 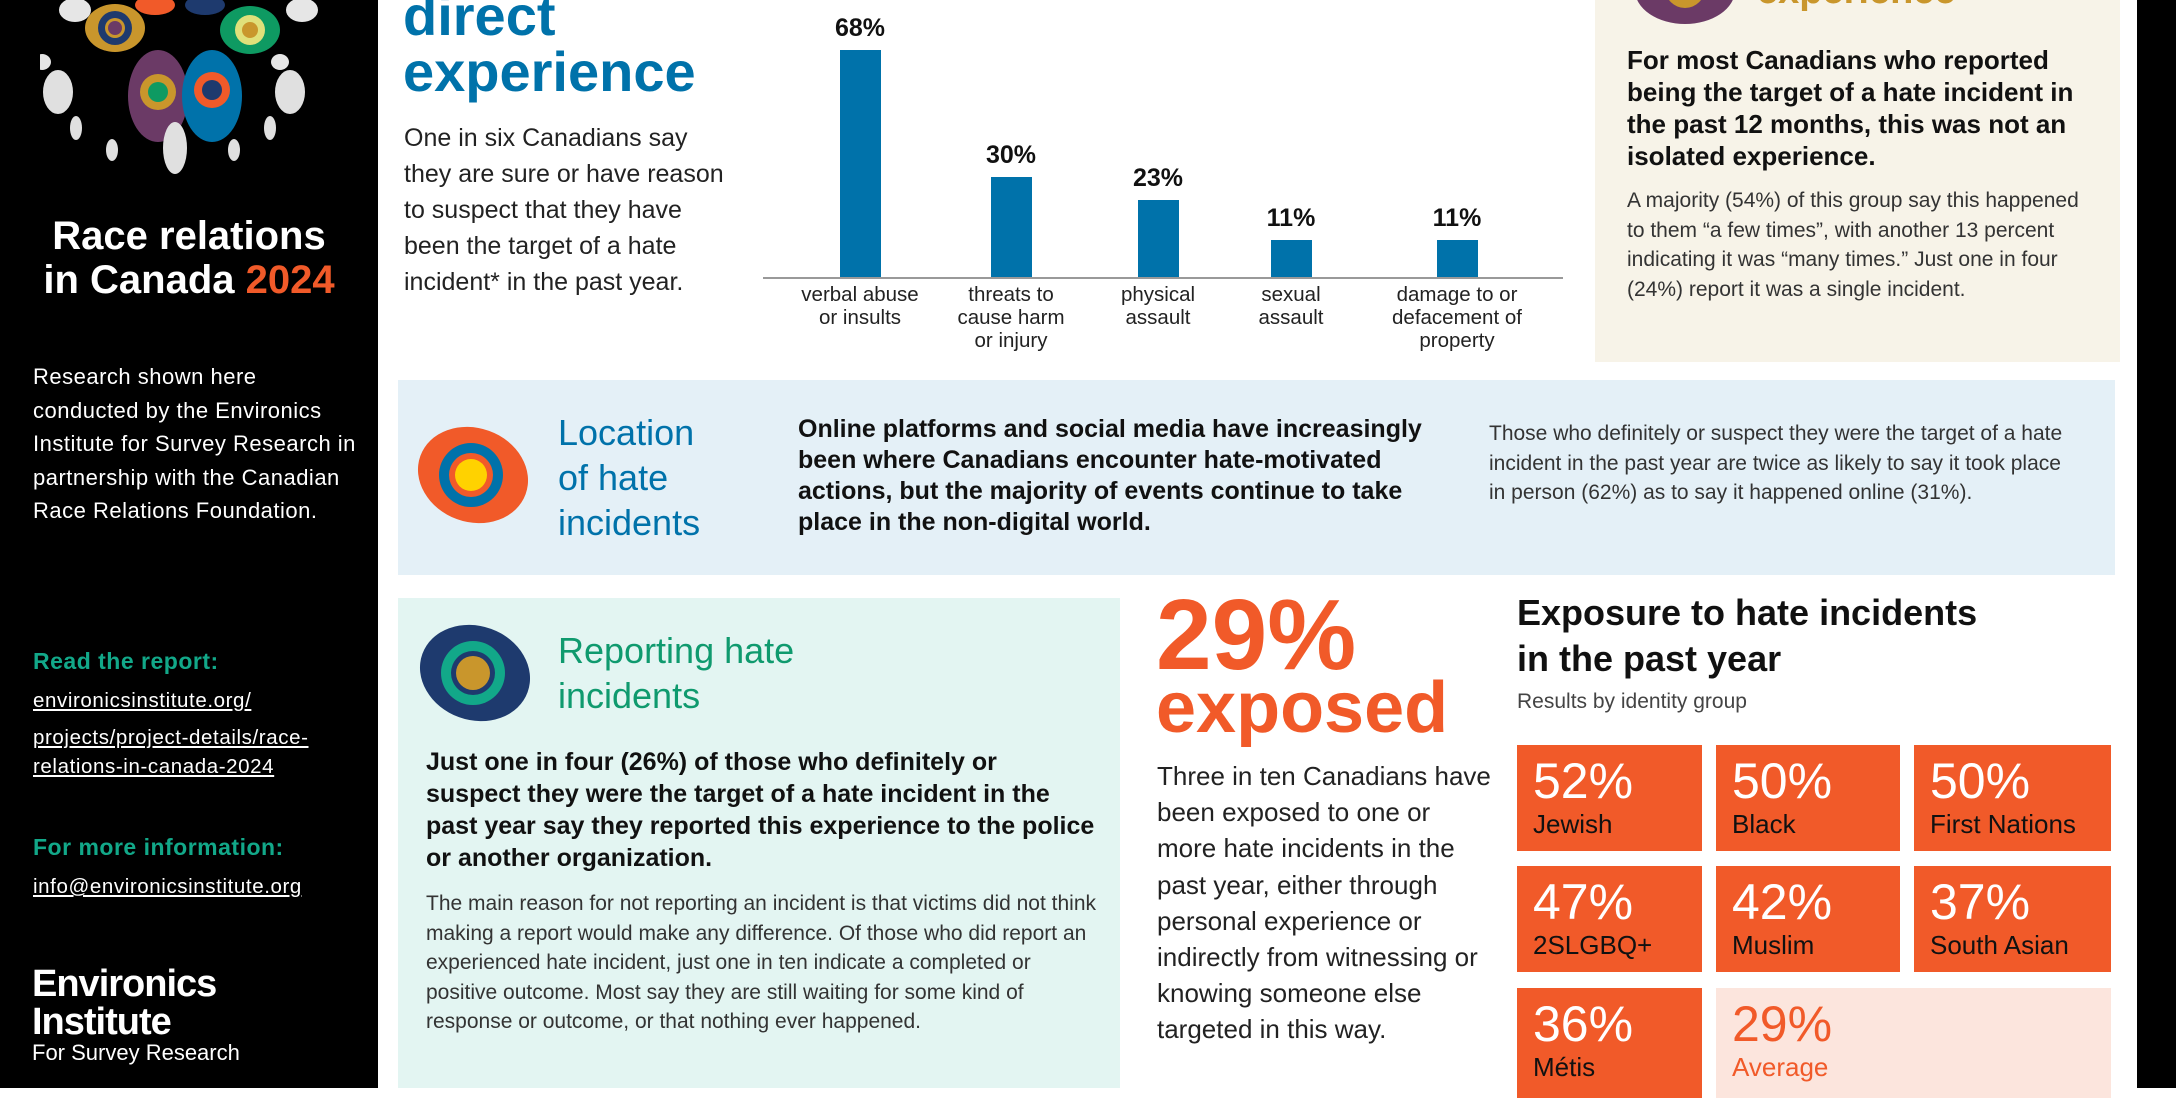 What do you see at coordinates (549, 71) in the screenshot?
I see `direct-heading-line2: experience` at bounding box center [549, 71].